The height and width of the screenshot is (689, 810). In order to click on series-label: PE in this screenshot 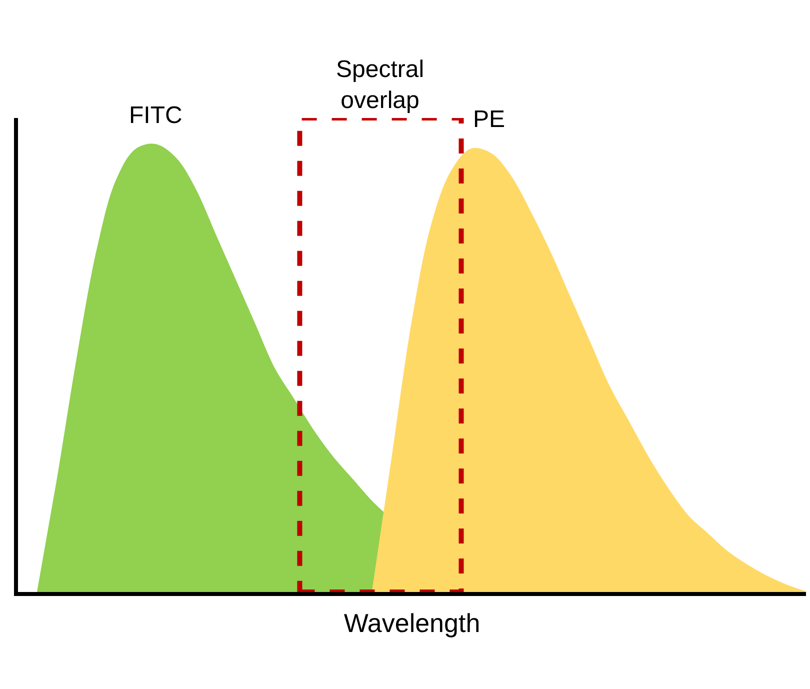, I will do `click(489, 119)`.